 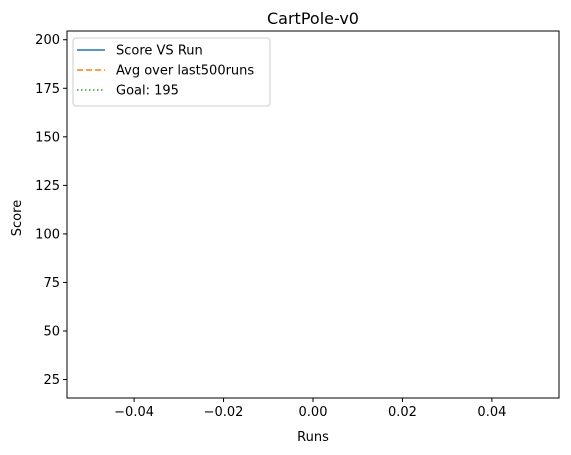 What do you see at coordinates (224, 412) in the screenshot?
I see `x-tick-label: −0.02` at bounding box center [224, 412].